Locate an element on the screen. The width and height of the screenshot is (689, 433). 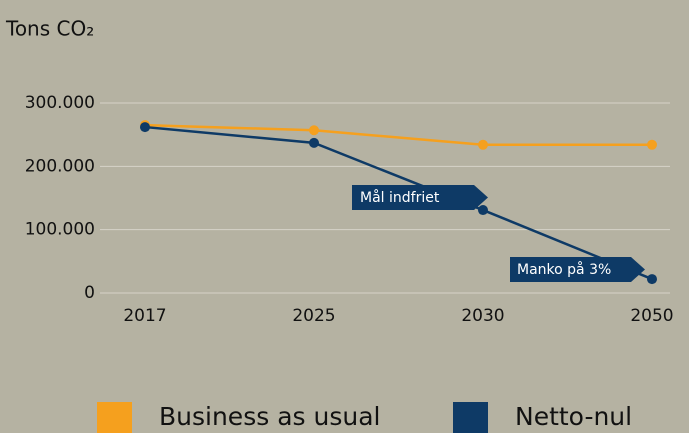
legend-label: Netto-nul is located at coordinates (573, 416).